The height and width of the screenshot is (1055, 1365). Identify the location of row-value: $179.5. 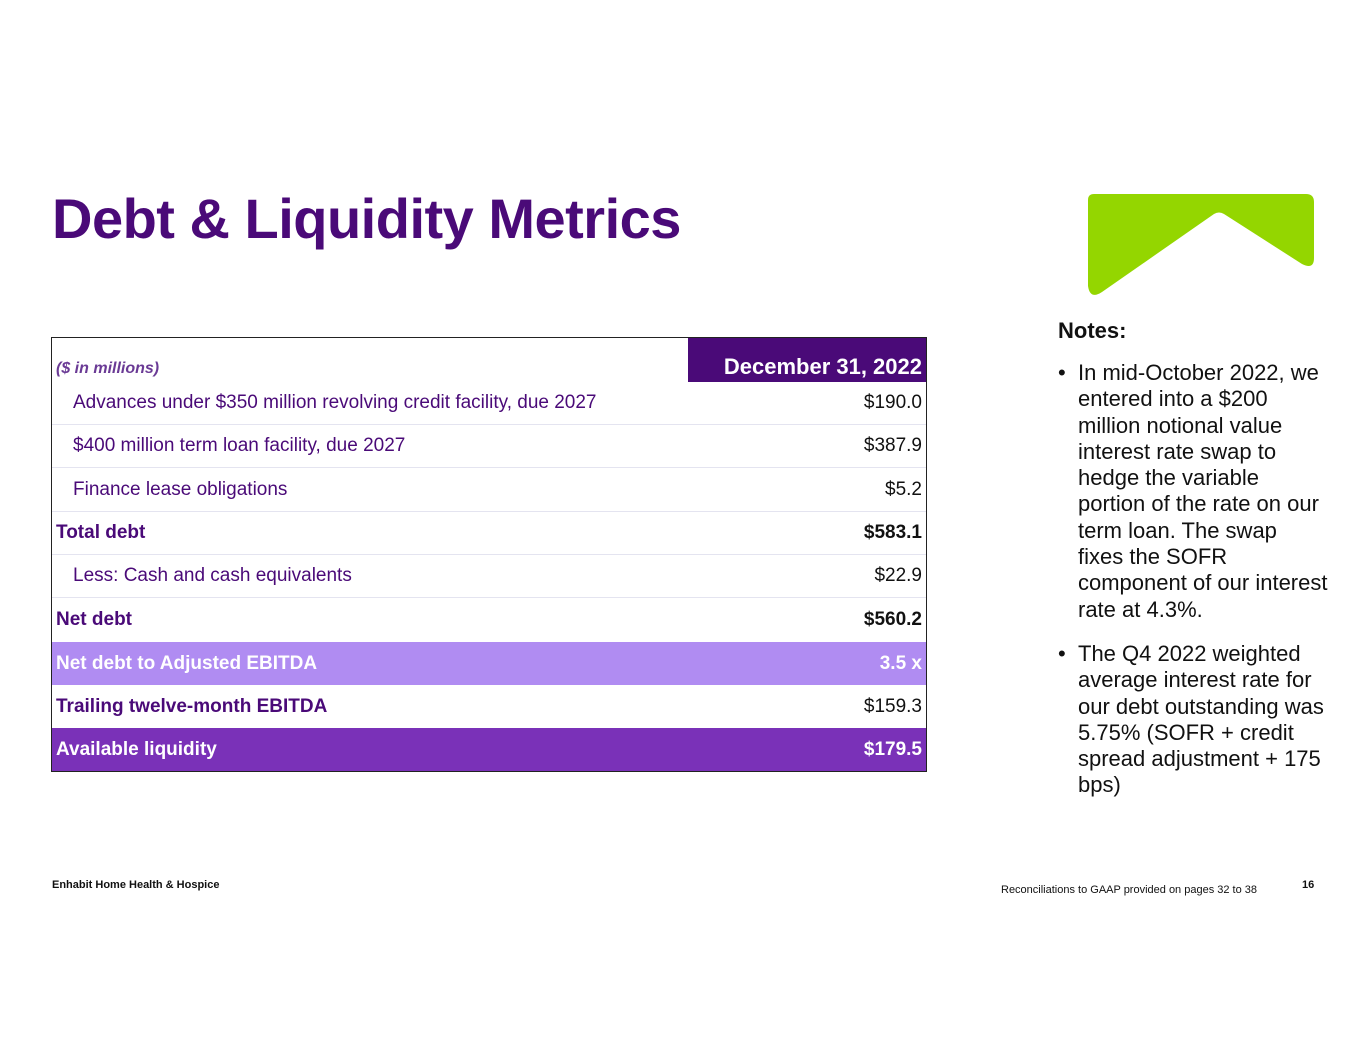
(892, 749).